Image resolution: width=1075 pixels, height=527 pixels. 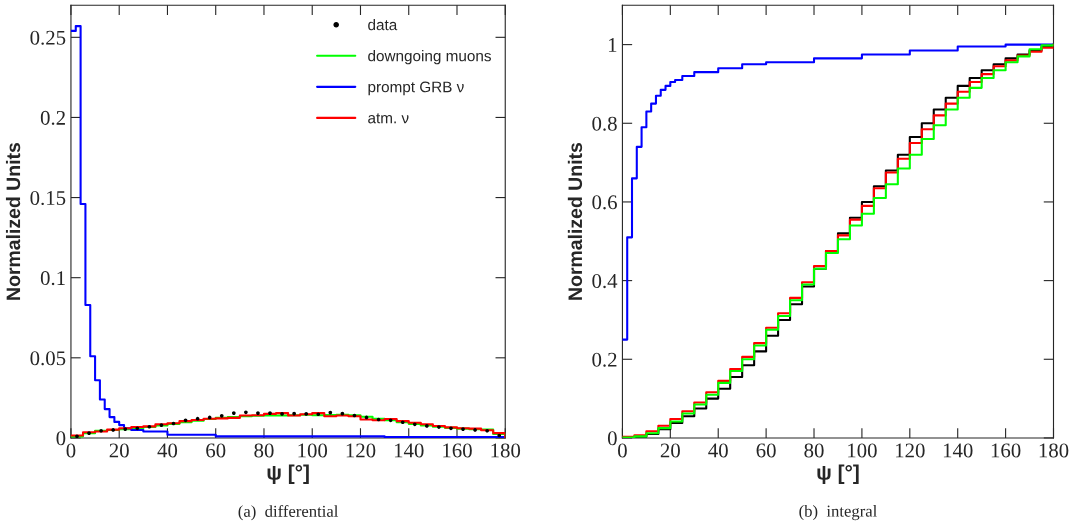 I want to click on y-tick-label: 0.1, so click(x=52, y=278).